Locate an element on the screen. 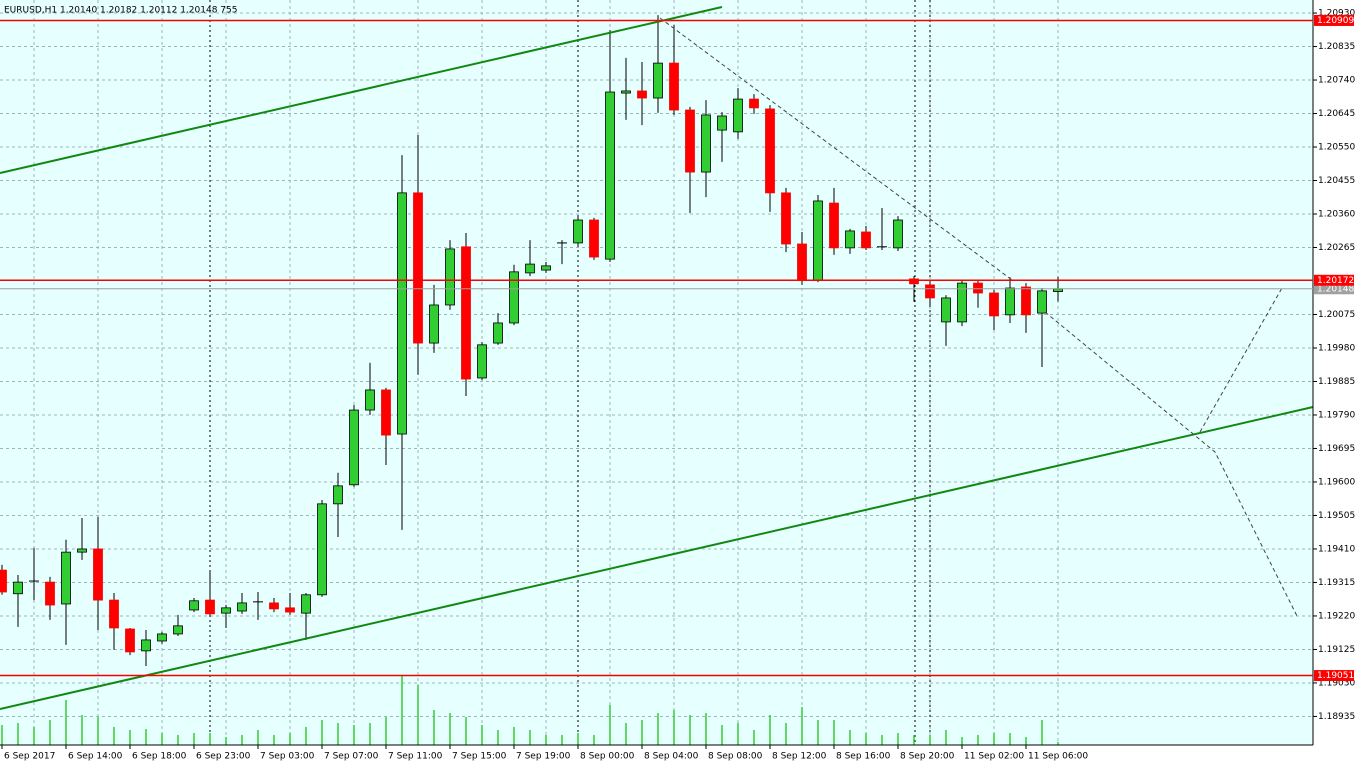 Image resolution: width=1366 pixels, height=772 pixels. y-tick-label: 1.19600 is located at coordinates (1336, 482).